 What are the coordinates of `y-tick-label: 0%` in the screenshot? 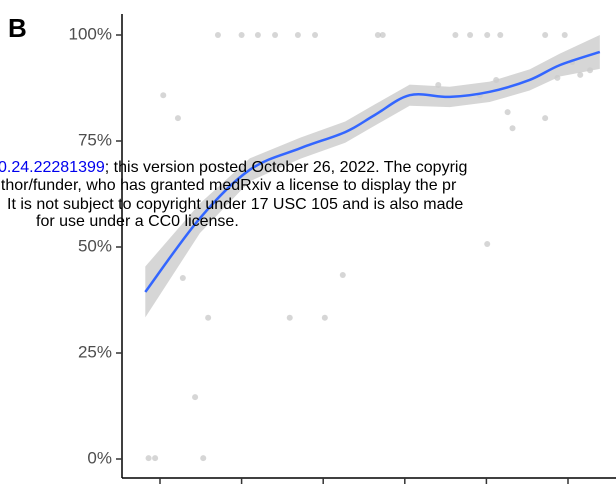 It's located at (99, 457).